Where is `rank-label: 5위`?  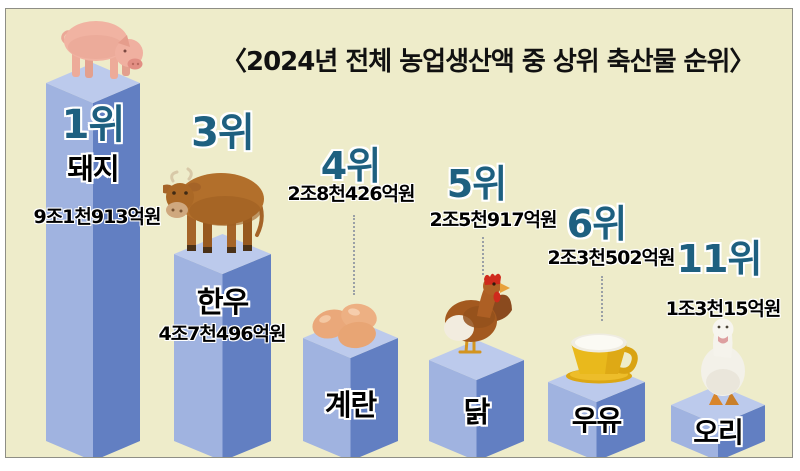
rank-label: 5위 is located at coordinates (476, 184).